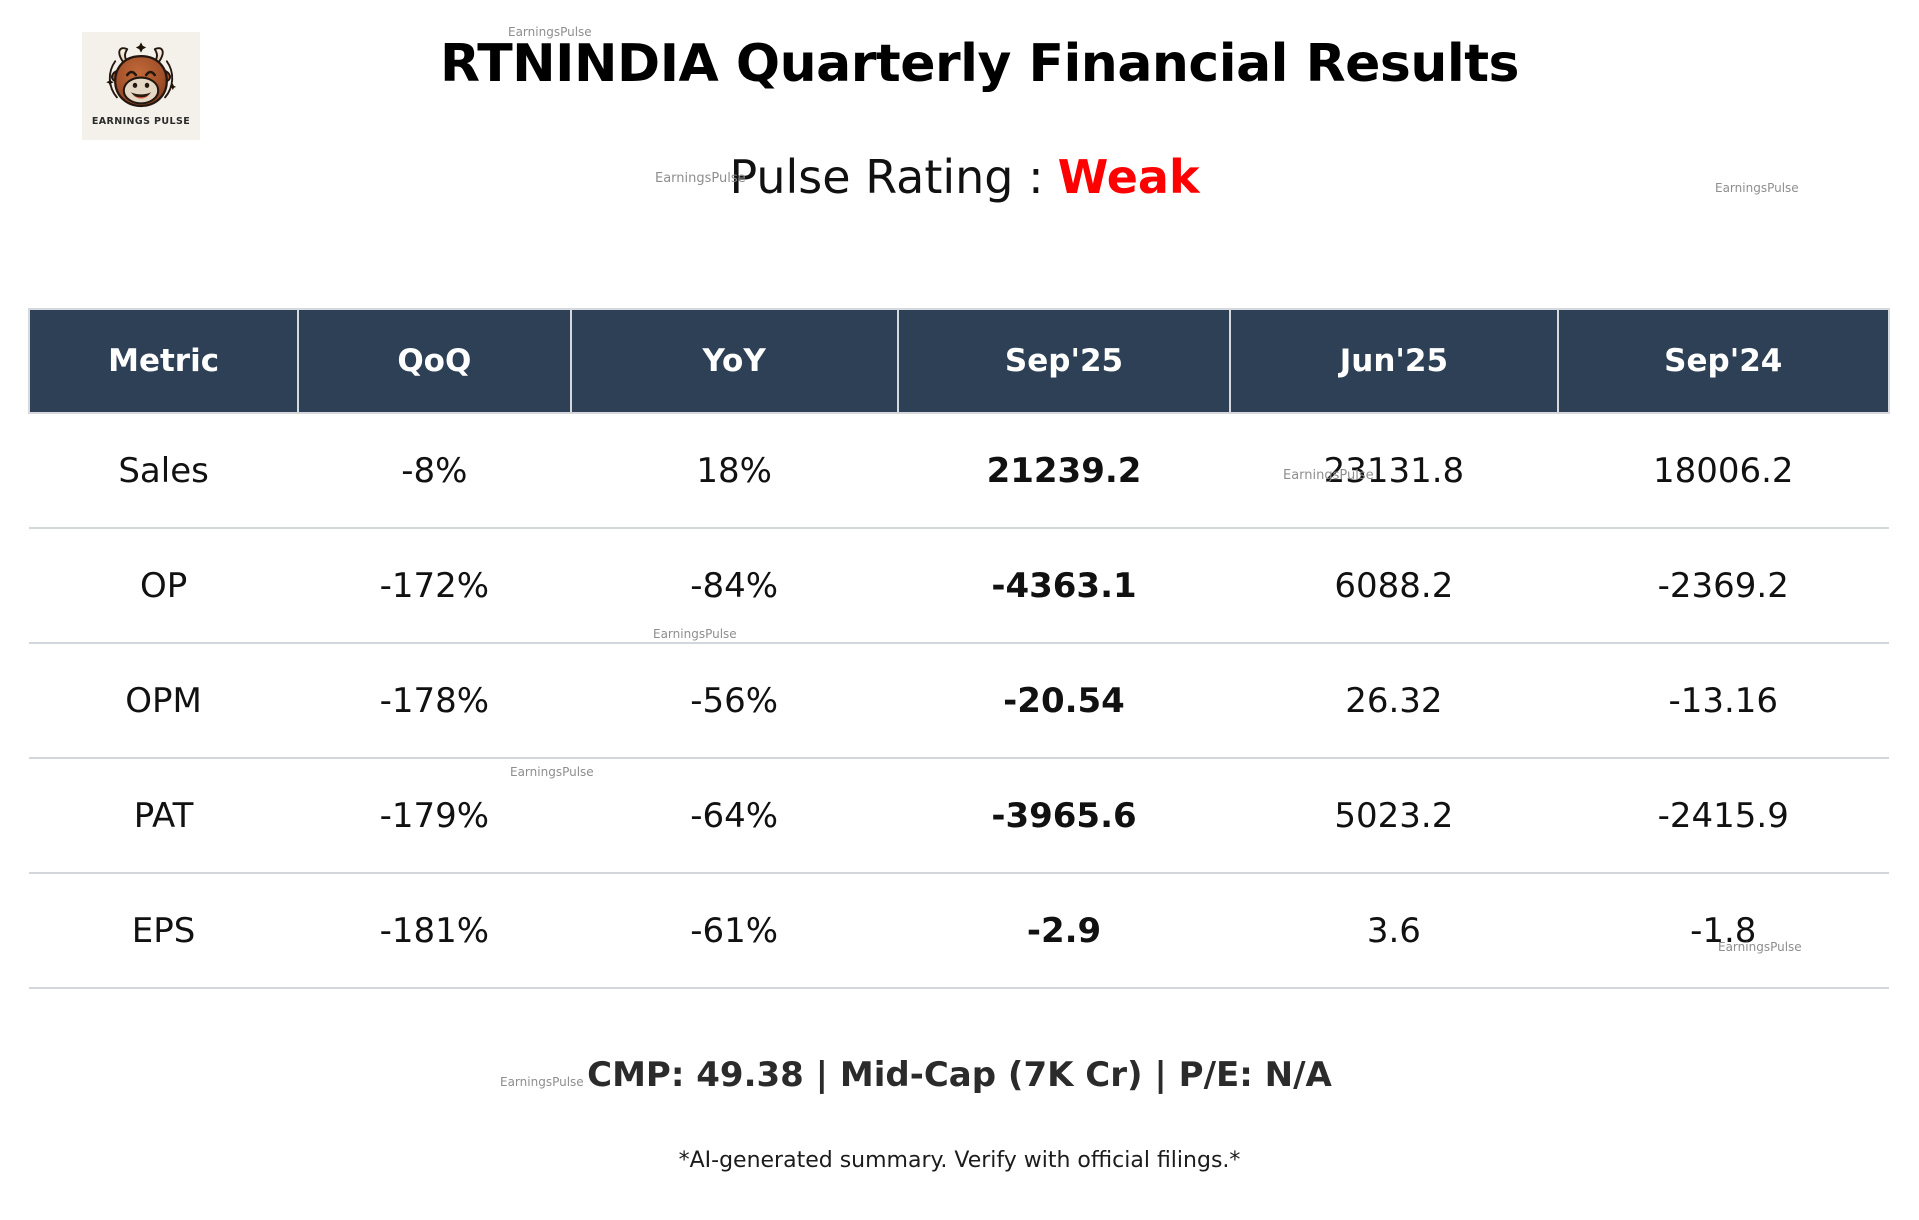 This screenshot has height=1220, width=1919. What do you see at coordinates (163, 361) in the screenshot?
I see `column-header-metric: Metric` at bounding box center [163, 361].